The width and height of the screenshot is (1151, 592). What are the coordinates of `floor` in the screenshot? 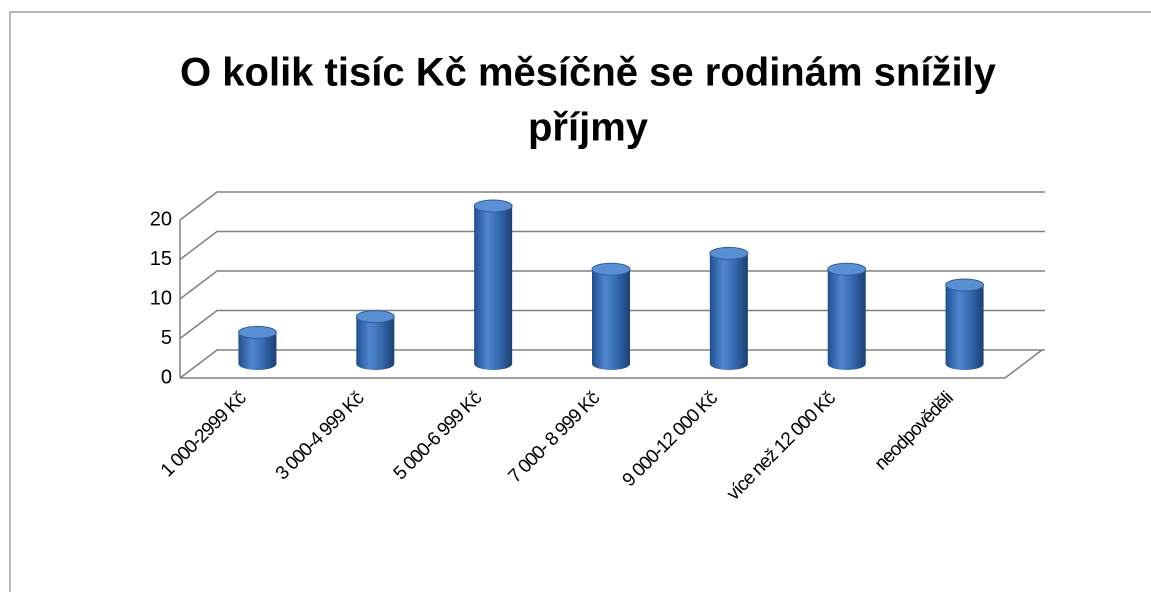 It's located at (611, 364).